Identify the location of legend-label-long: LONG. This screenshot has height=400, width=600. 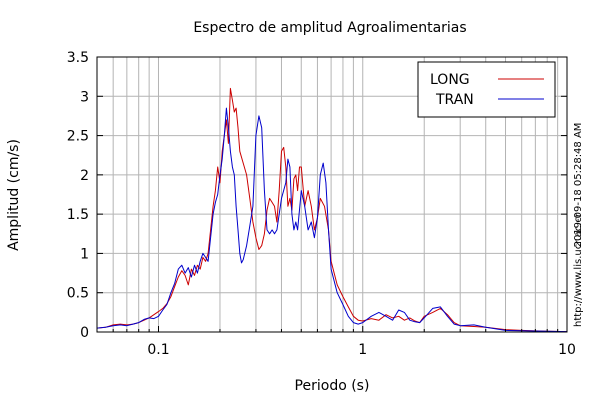
(450, 80).